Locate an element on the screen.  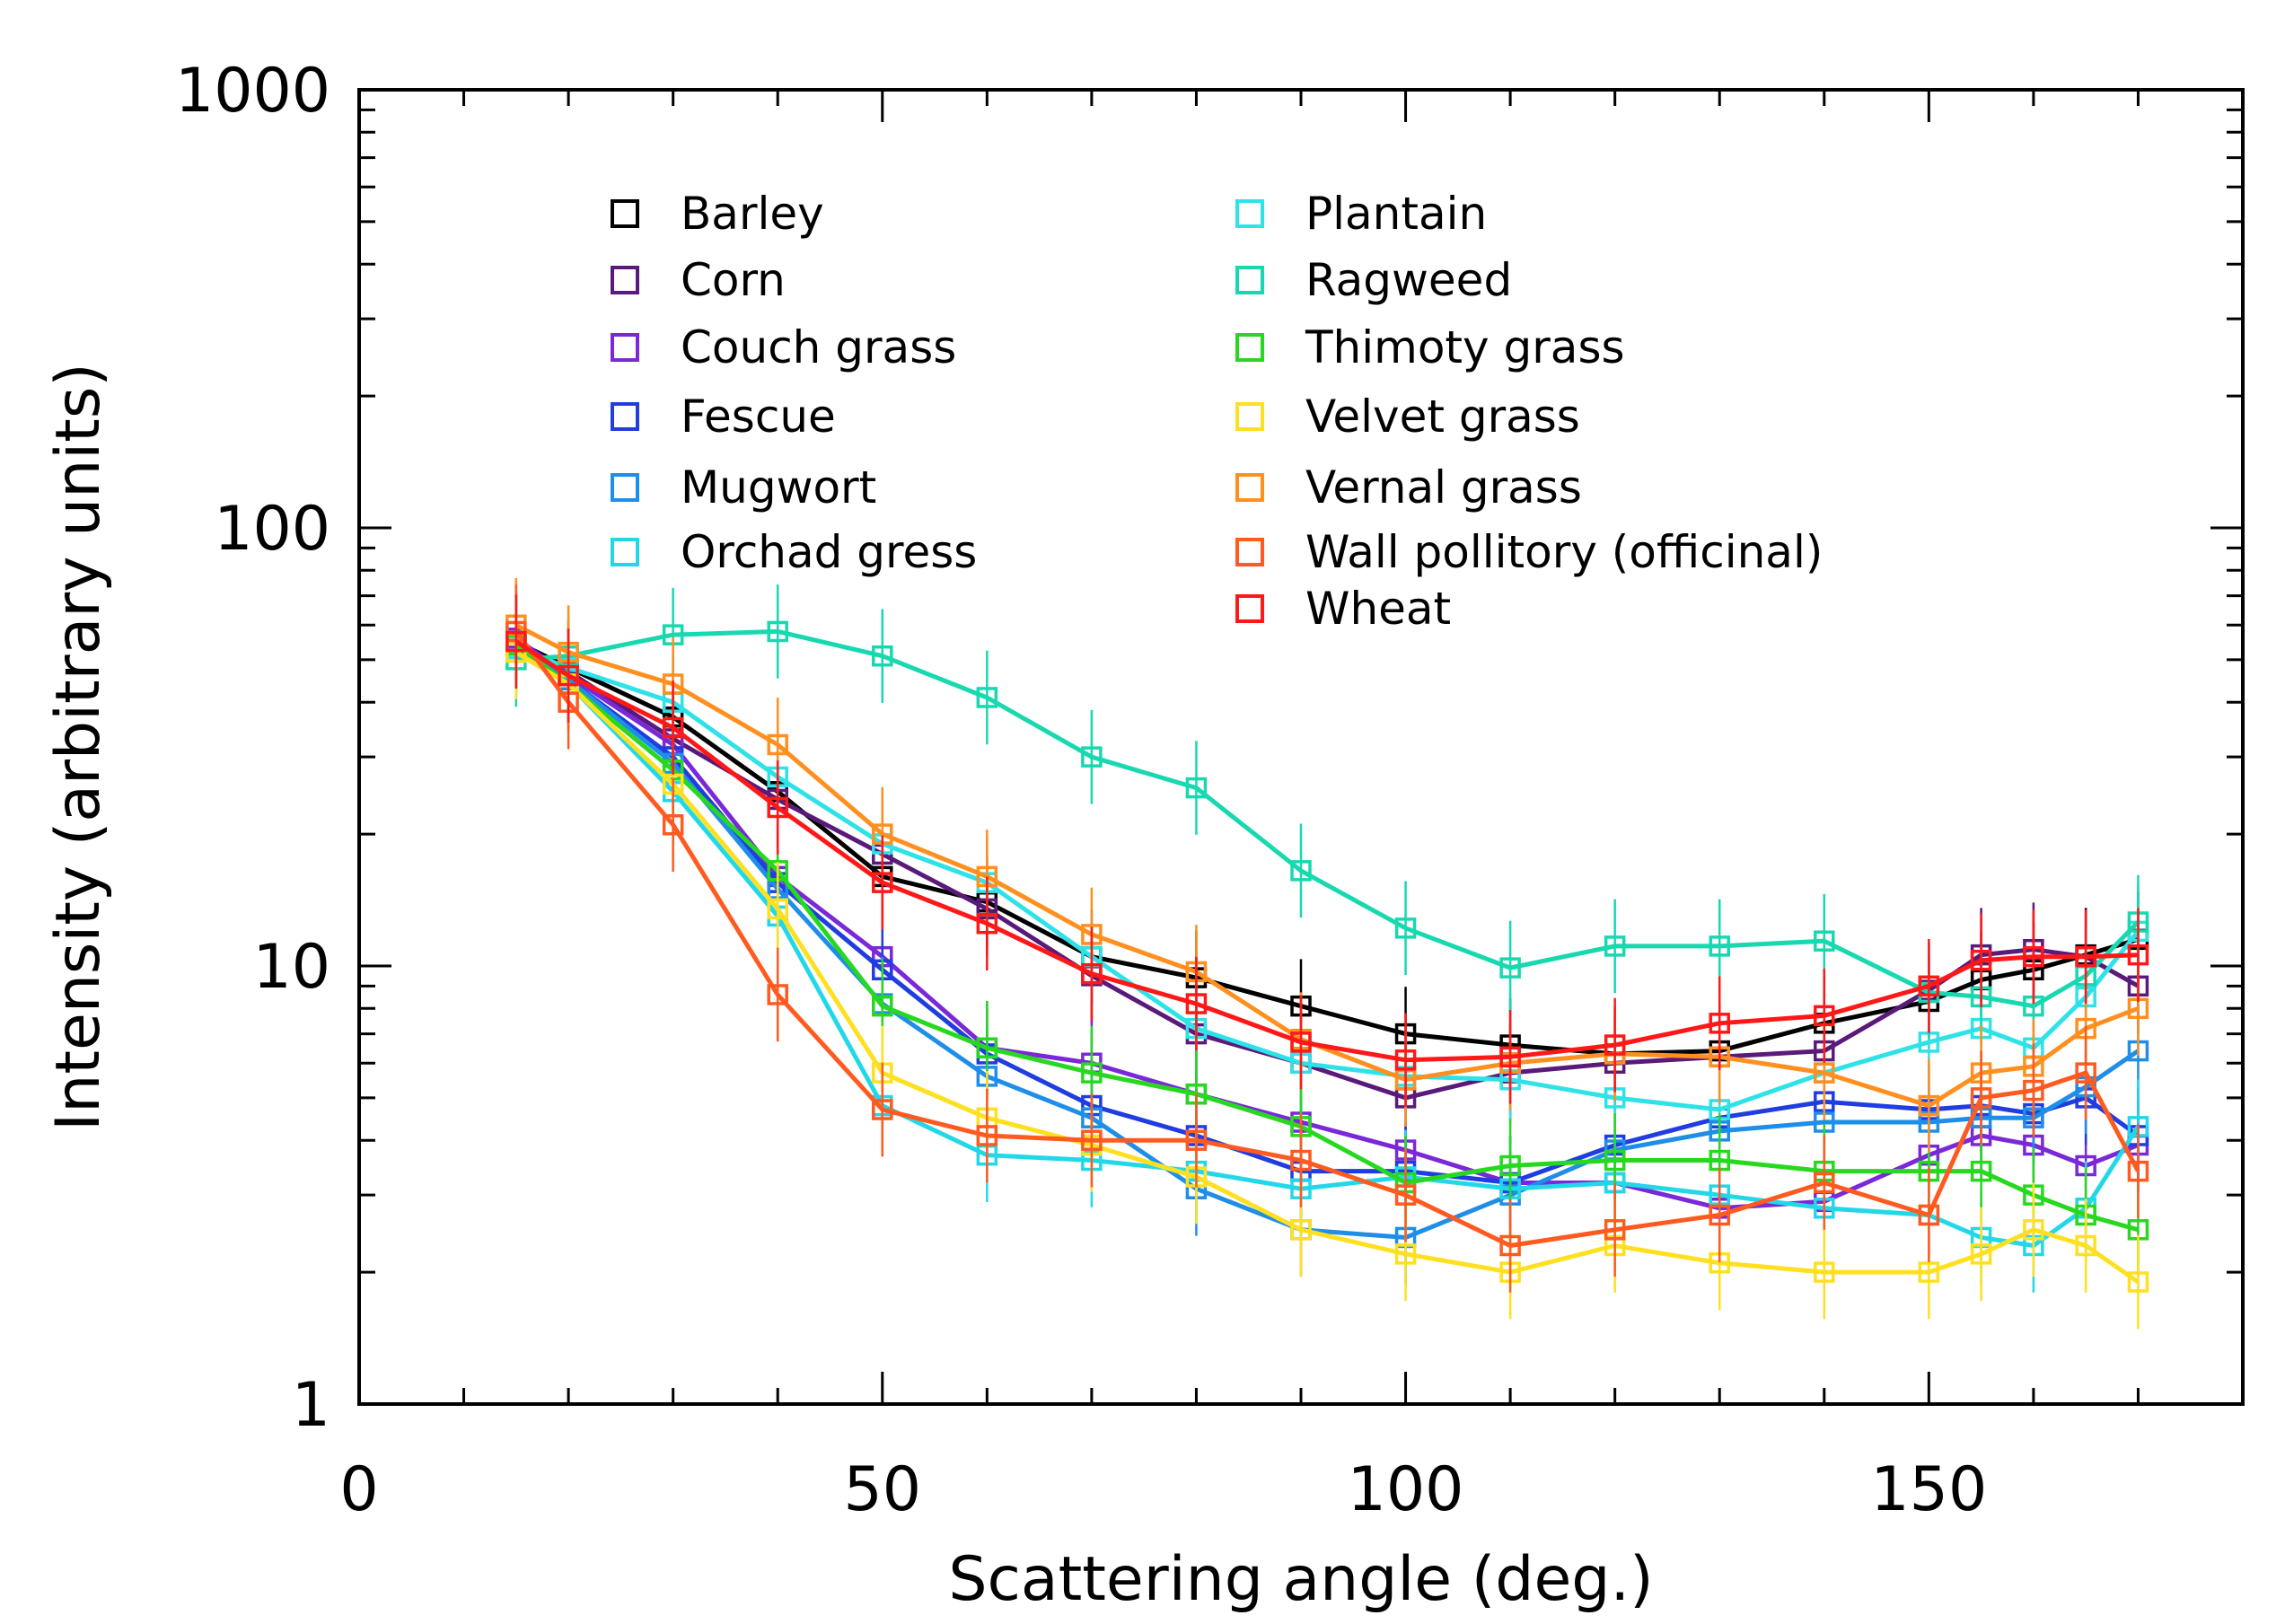
legend-label: Ragweed is located at coordinates (1408, 280).